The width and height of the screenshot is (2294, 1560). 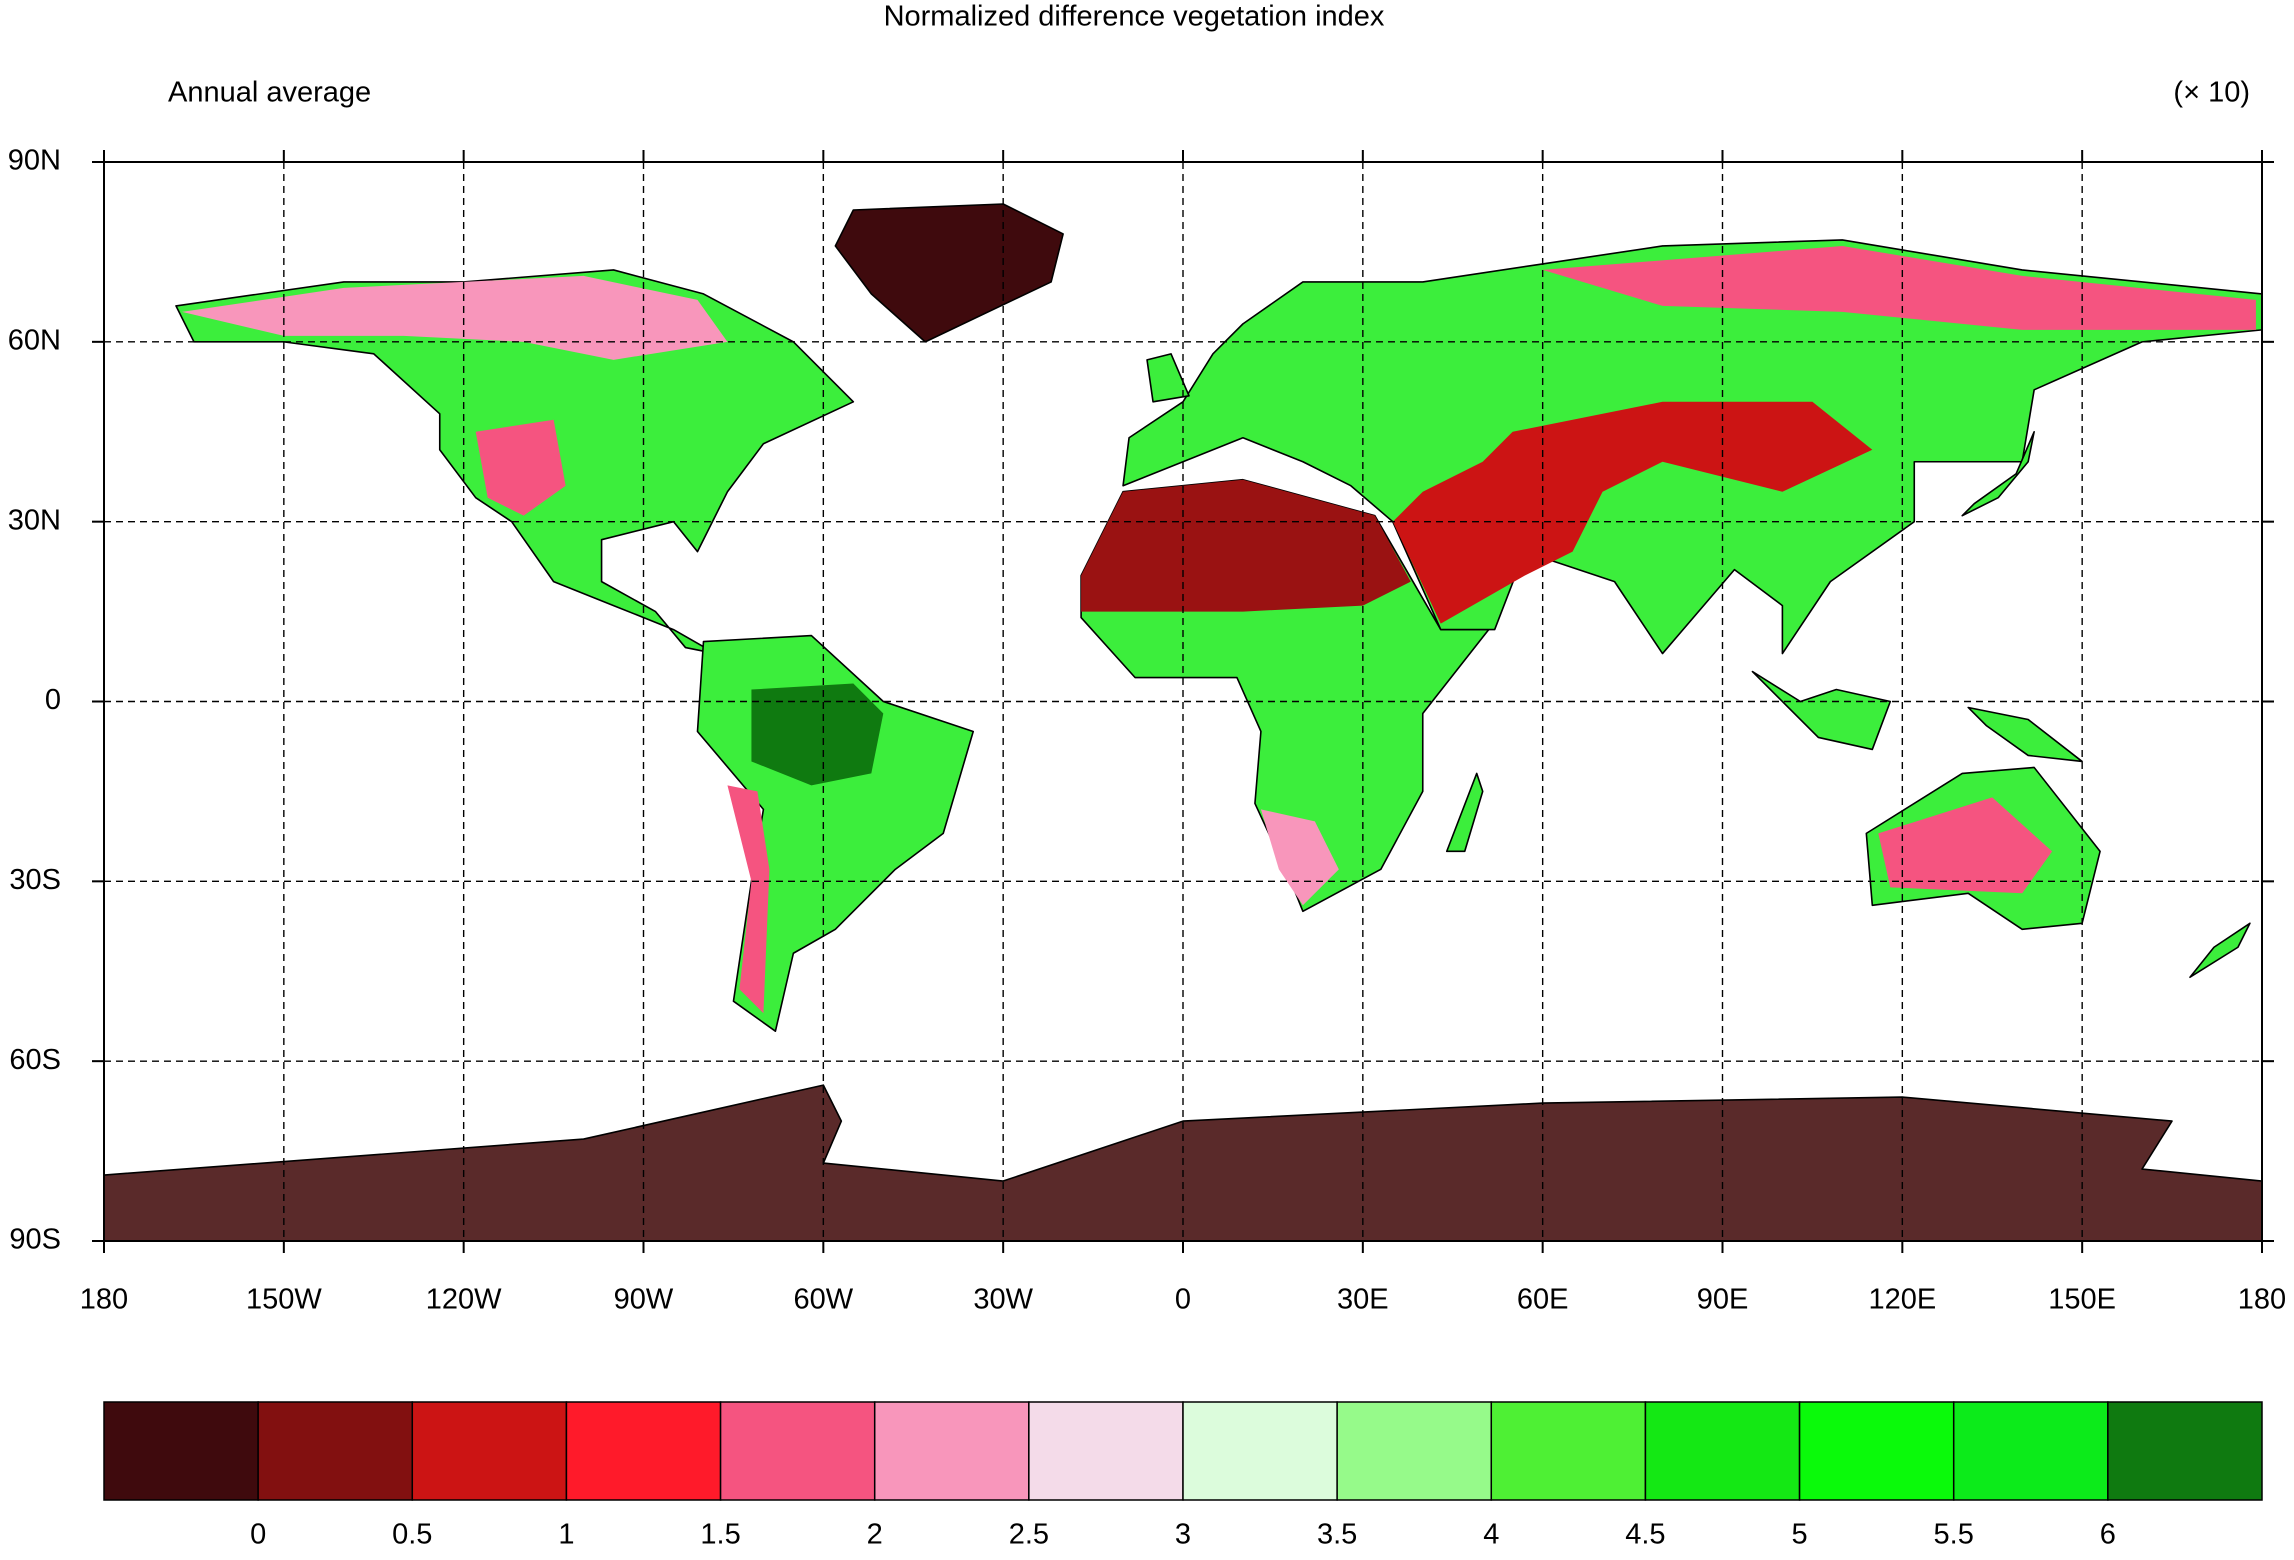 What do you see at coordinates (35, 1240) in the screenshot?
I see `y-tick-label: 90S` at bounding box center [35, 1240].